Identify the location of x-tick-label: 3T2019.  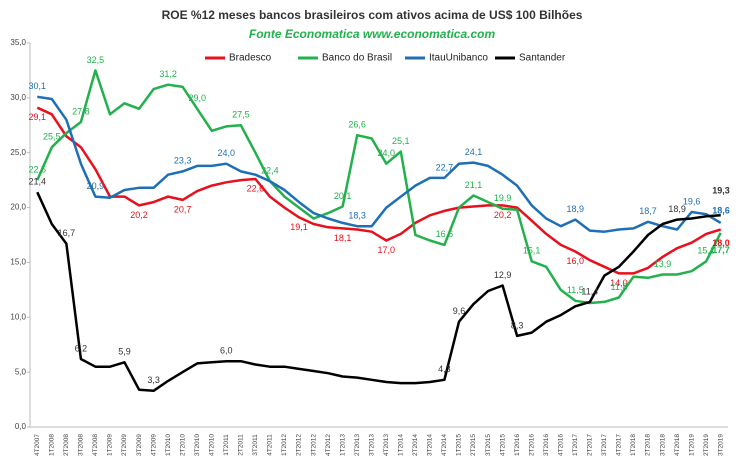
(720, 445).